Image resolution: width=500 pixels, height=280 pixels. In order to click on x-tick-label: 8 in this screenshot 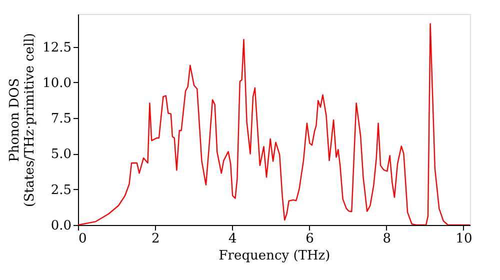, I will do `click(386, 239)`.